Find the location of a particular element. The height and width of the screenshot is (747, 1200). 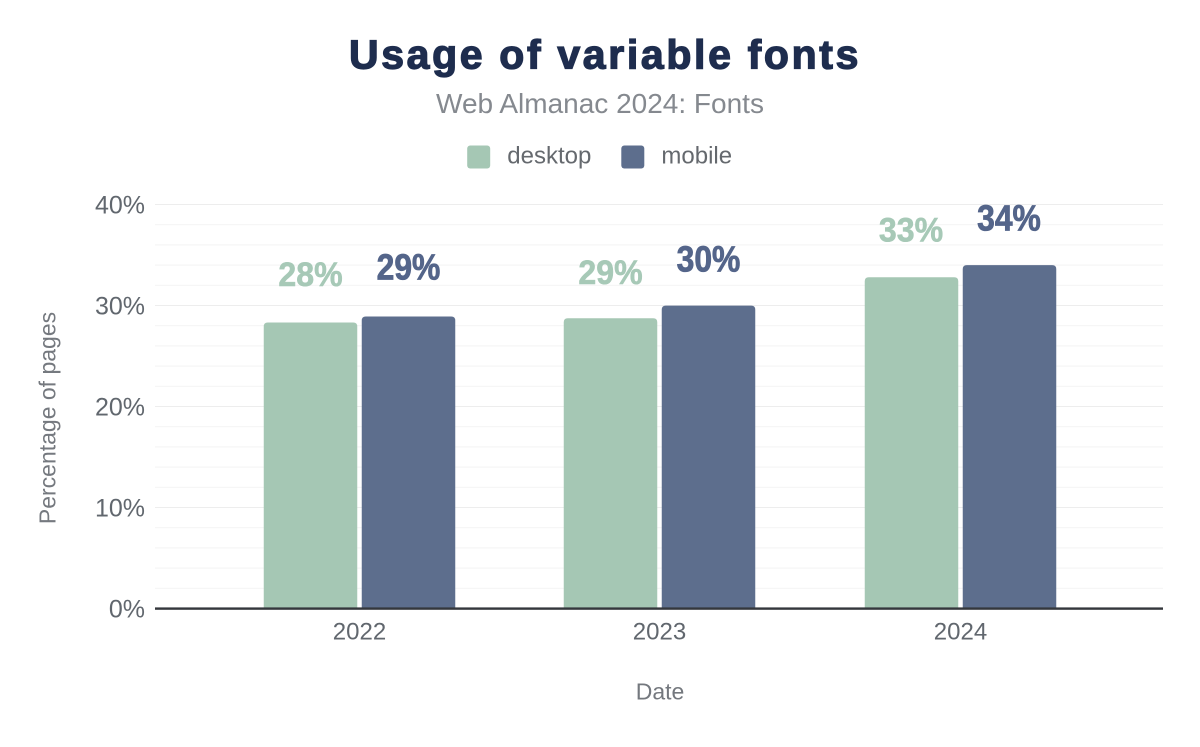

svg-text: mobile is located at coordinates (696, 156).